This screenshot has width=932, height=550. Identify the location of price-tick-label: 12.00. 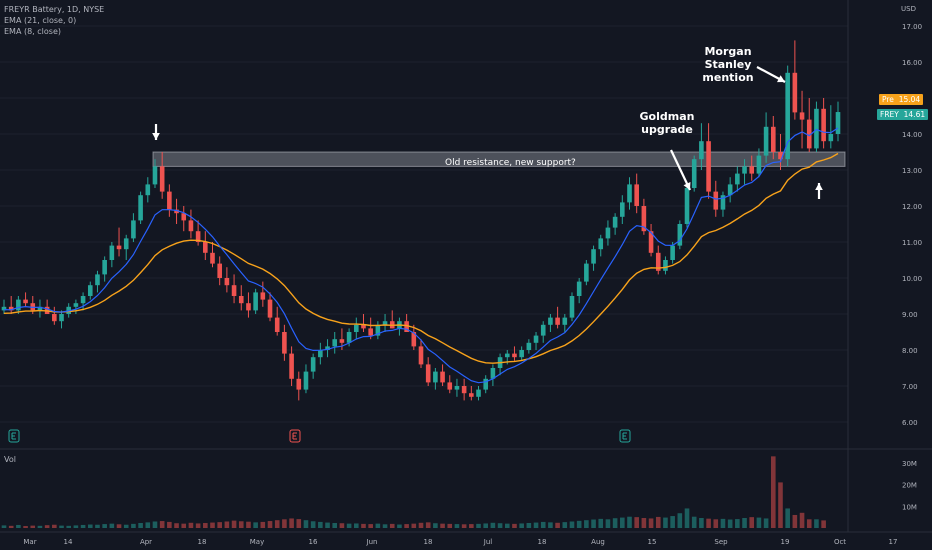
(912, 207).